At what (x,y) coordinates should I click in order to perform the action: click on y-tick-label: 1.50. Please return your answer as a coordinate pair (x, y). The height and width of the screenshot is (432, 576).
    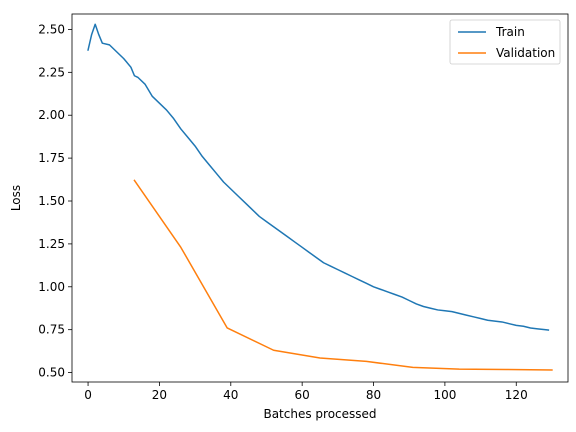
    Looking at the image, I should click on (51, 201).